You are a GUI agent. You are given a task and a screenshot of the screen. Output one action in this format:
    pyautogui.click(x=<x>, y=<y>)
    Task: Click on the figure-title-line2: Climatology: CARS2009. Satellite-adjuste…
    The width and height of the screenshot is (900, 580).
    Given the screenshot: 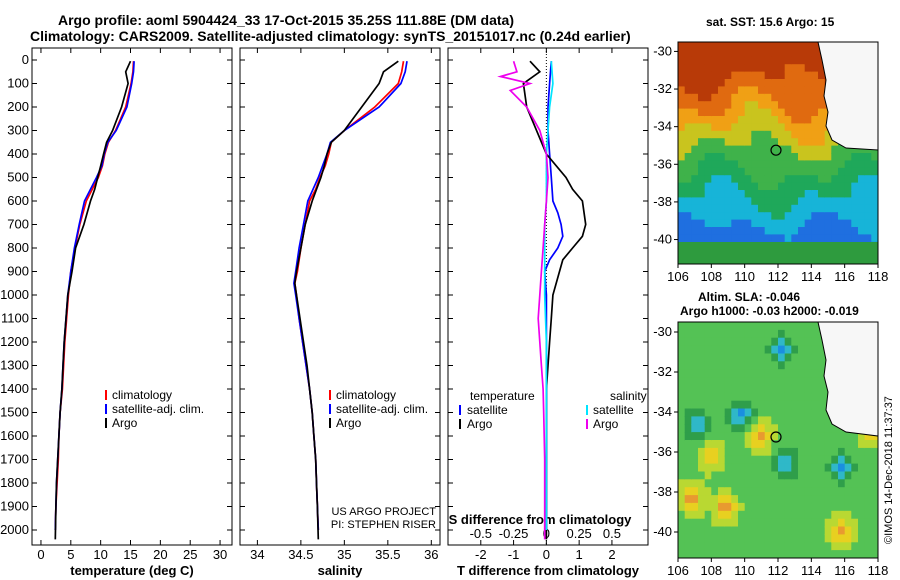 What is the action you would take?
    pyautogui.click(x=330, y=36)
    